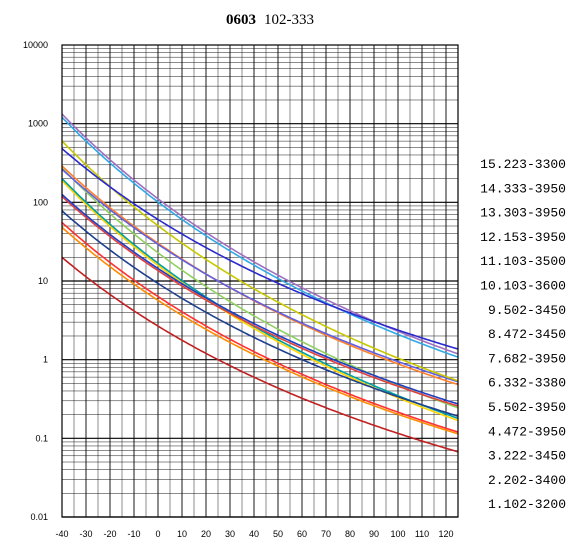 The image size is (573, 549). I want to click on y-tick-label: 1, so click(45, 360).